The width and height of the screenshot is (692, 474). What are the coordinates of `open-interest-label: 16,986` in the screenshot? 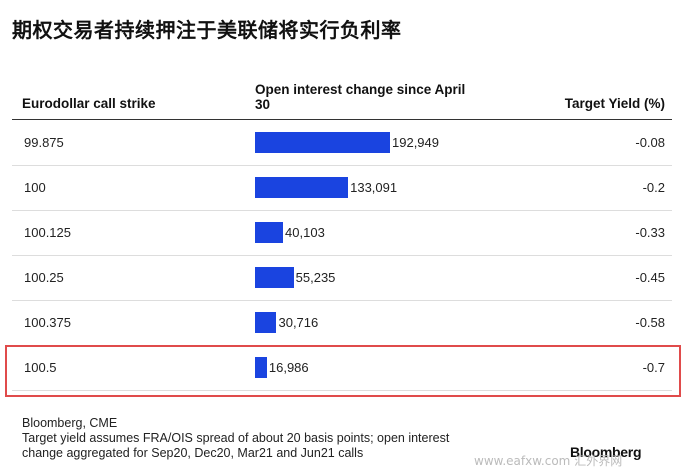 It's located at (288, 367).